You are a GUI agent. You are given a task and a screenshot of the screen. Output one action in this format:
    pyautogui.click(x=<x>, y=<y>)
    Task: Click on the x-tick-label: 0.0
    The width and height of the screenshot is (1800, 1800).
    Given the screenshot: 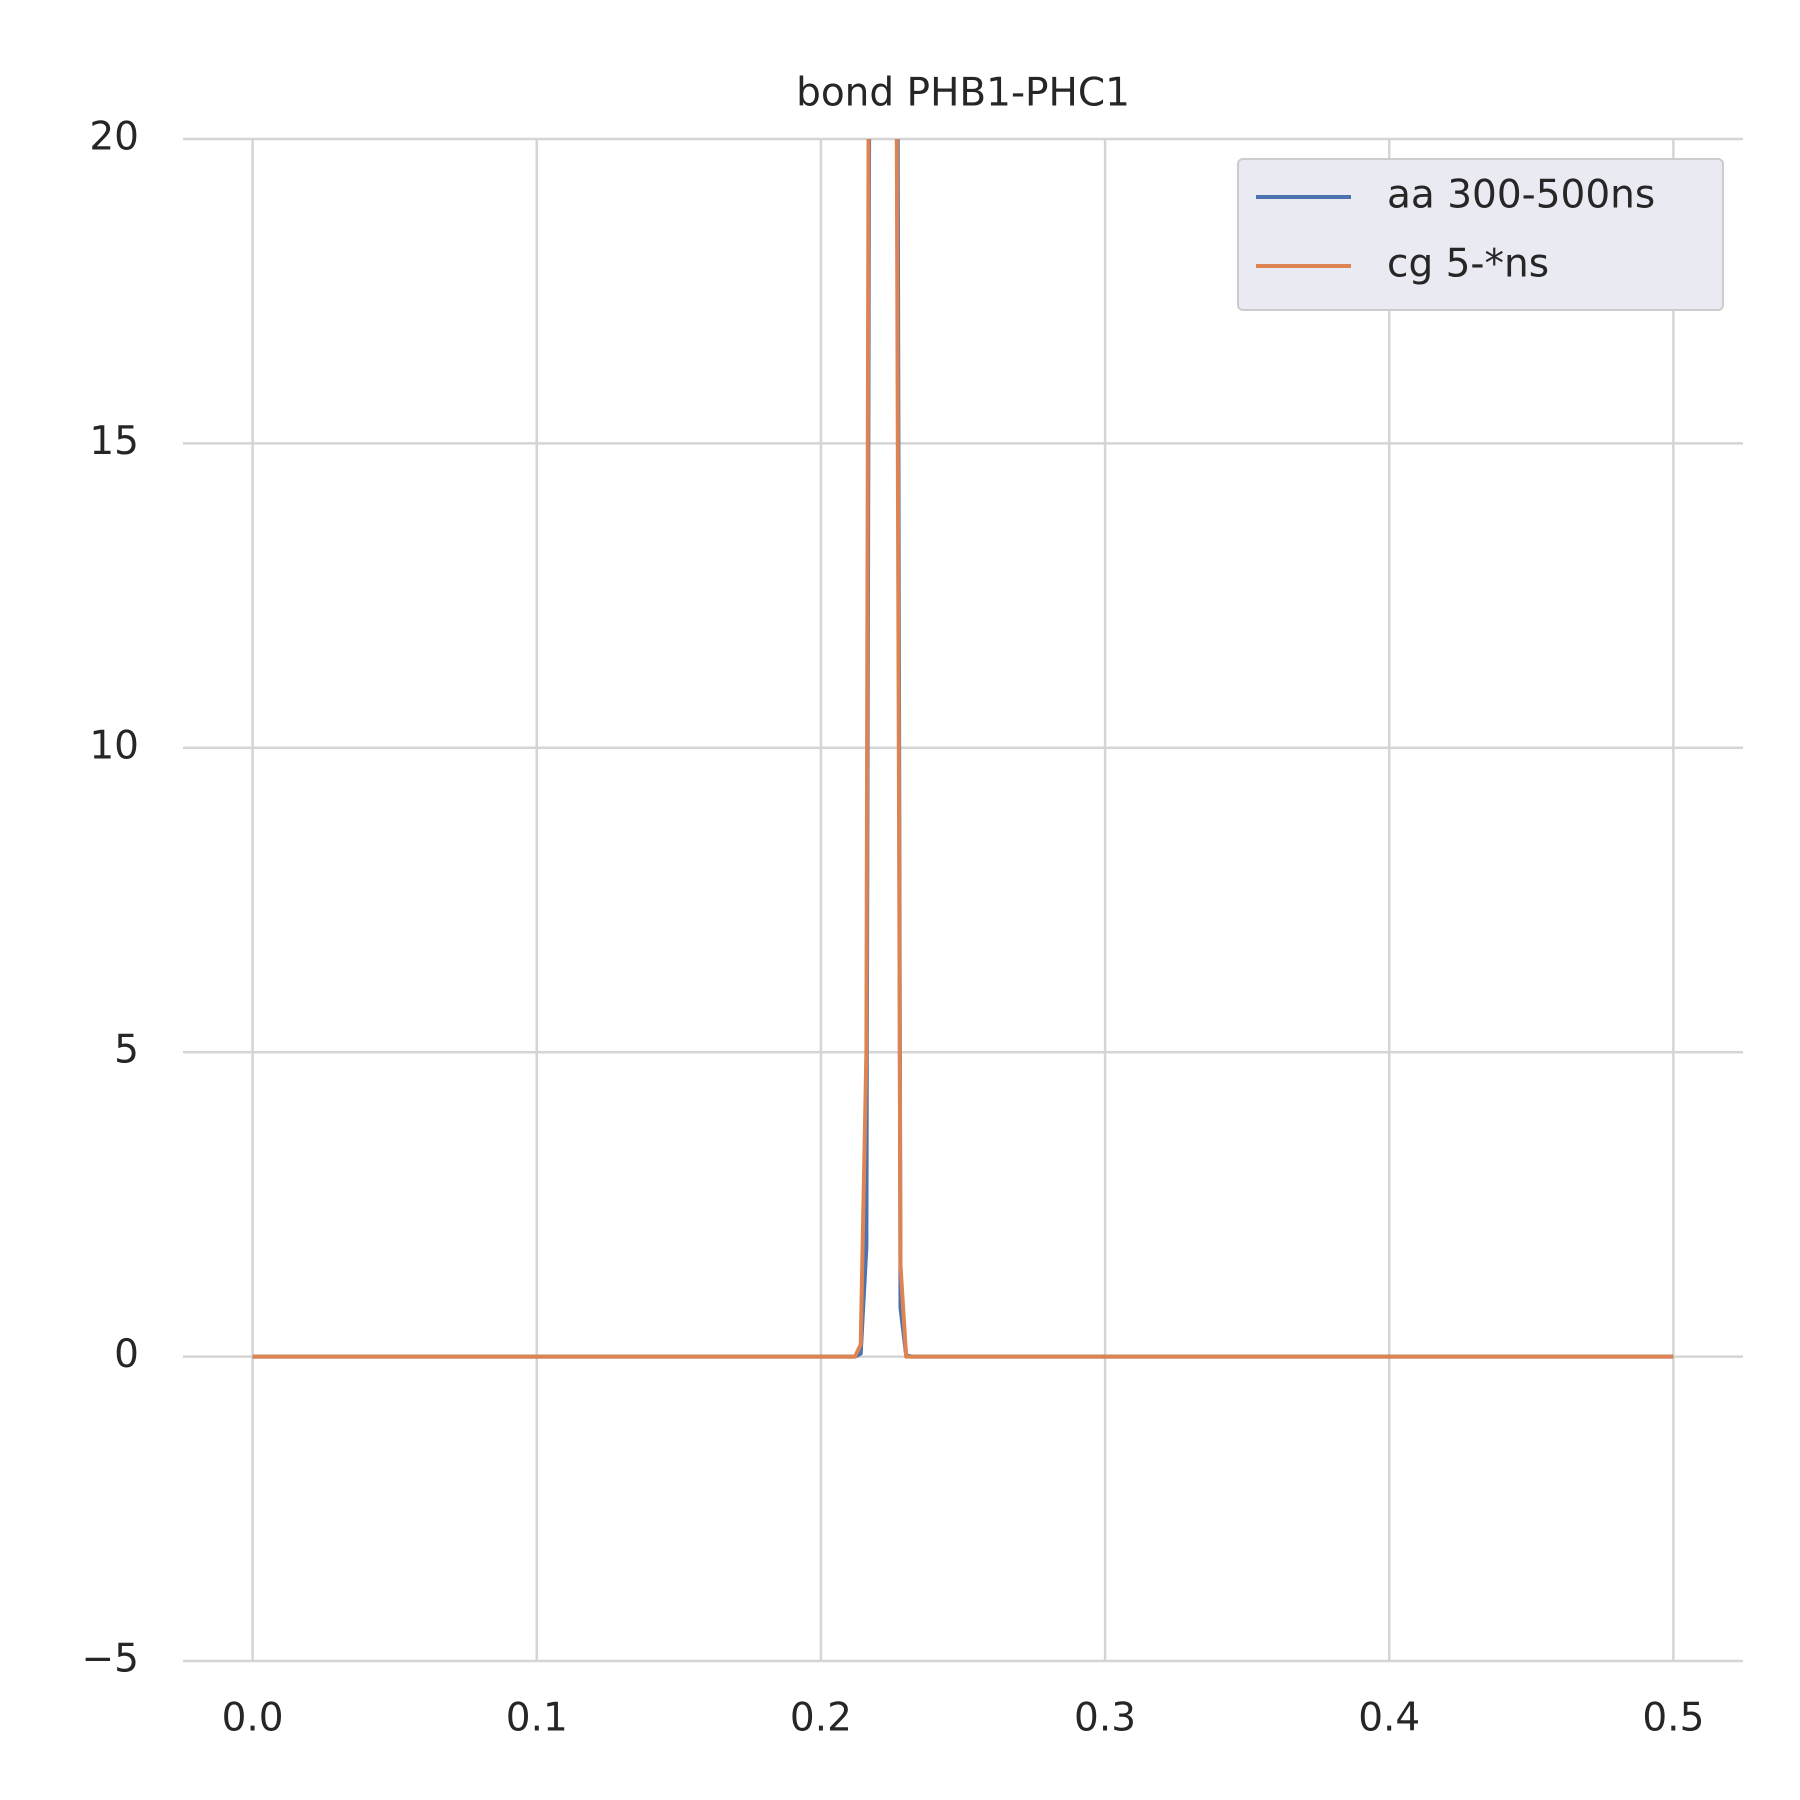 What is the action you would take?
    pyautogui.click(x=253, y=1718)
    